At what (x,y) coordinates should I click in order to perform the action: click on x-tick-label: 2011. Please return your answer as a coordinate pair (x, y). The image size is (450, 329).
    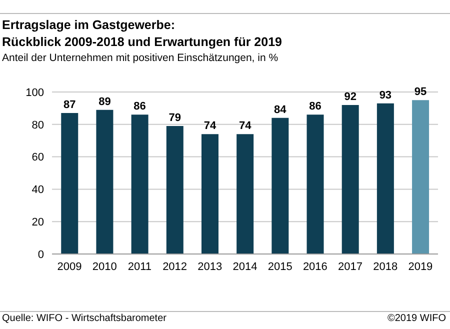
    Looking at the image, I should click on (140, 266).